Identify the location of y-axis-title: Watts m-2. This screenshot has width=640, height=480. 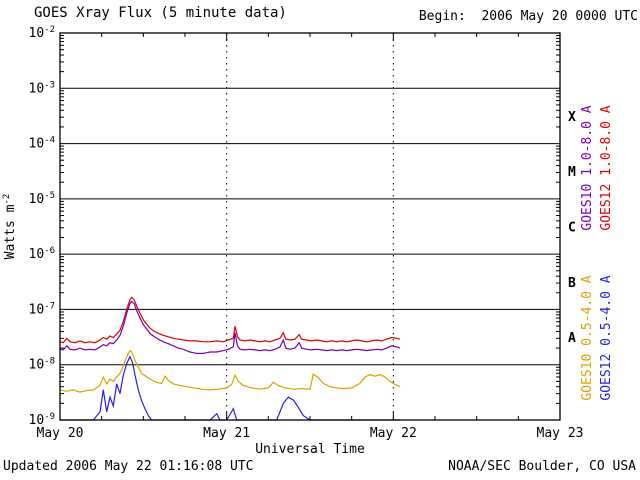
(10, 227).